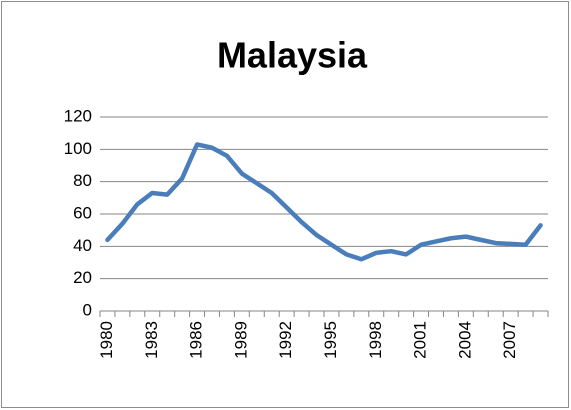 This screenshot has height=410, width=571. What do you see at coordinates (78, 148) in the screenshot?
I see `y-tick-label: 100` at bounding box center [78, 148].